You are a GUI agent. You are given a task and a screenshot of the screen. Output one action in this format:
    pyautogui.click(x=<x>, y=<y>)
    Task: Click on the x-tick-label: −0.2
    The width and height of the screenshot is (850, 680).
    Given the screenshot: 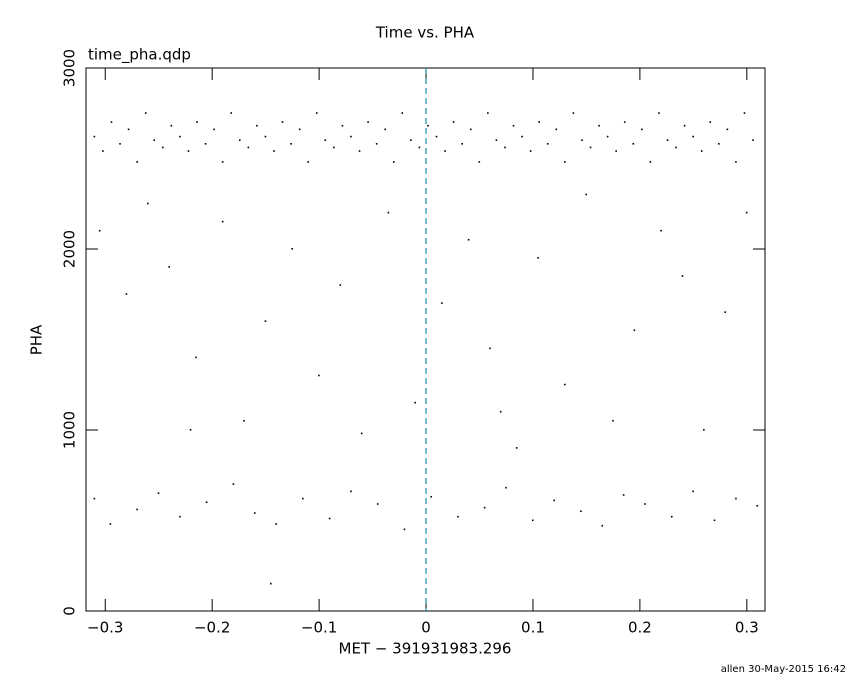 What is the action you would take?
    pyautogui.click(x=212, y=628)
    